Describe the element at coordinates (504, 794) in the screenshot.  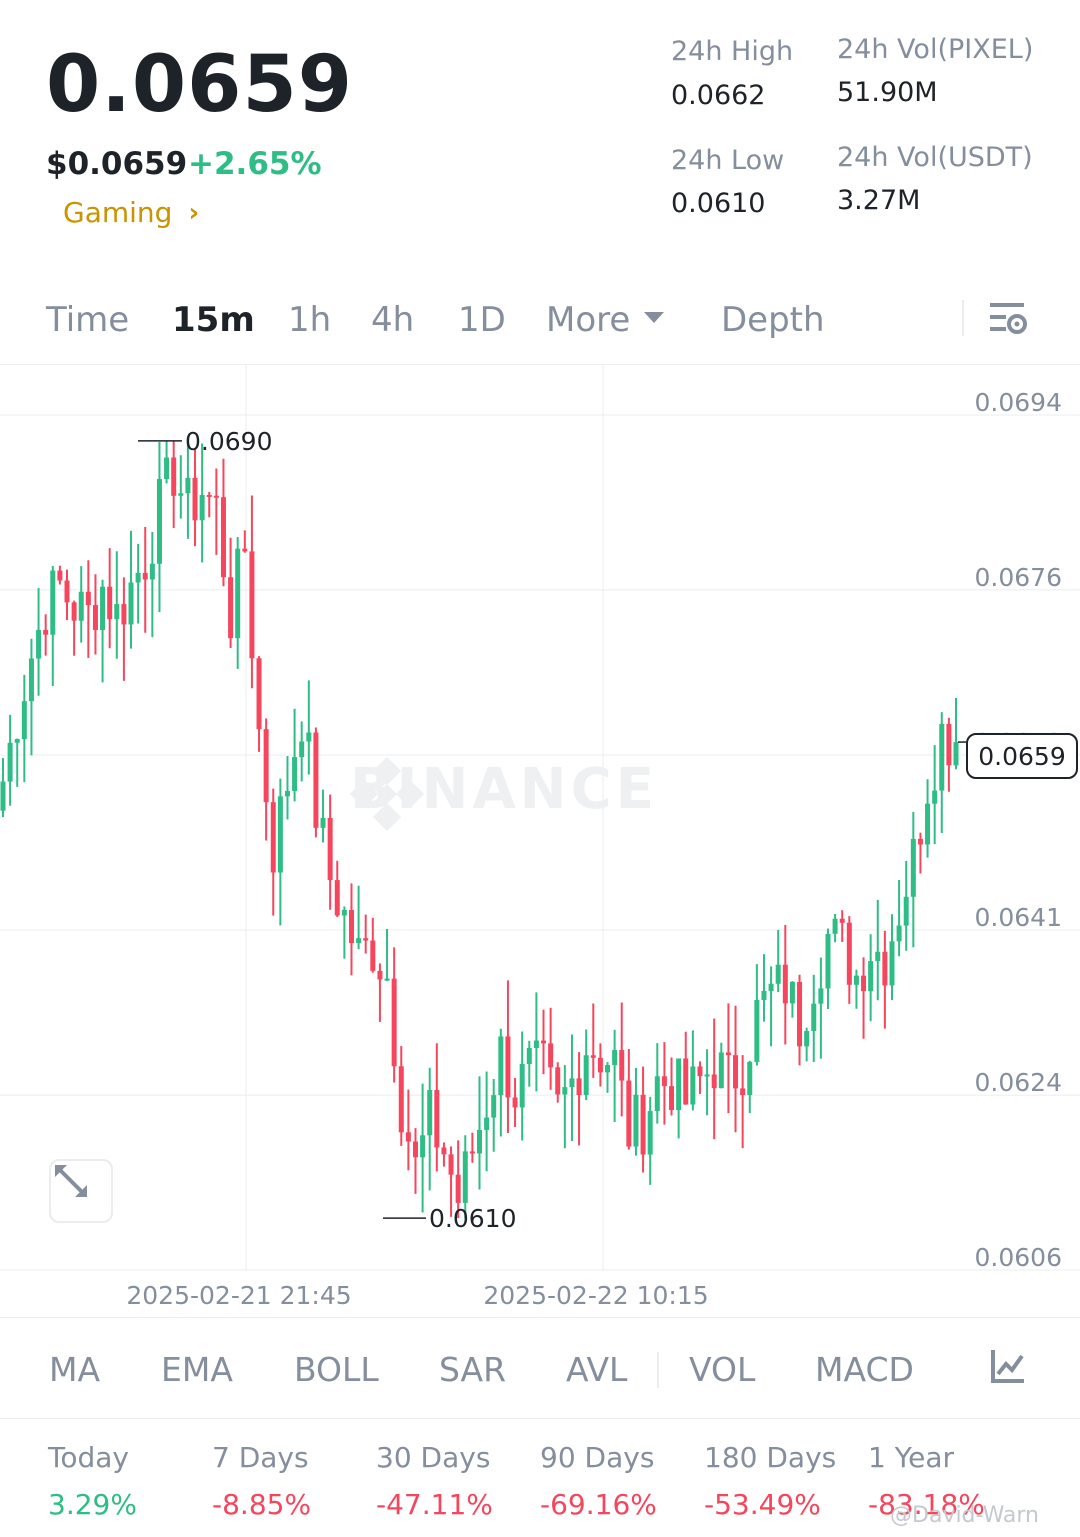
I see `watermark: BINANCE` at that location.